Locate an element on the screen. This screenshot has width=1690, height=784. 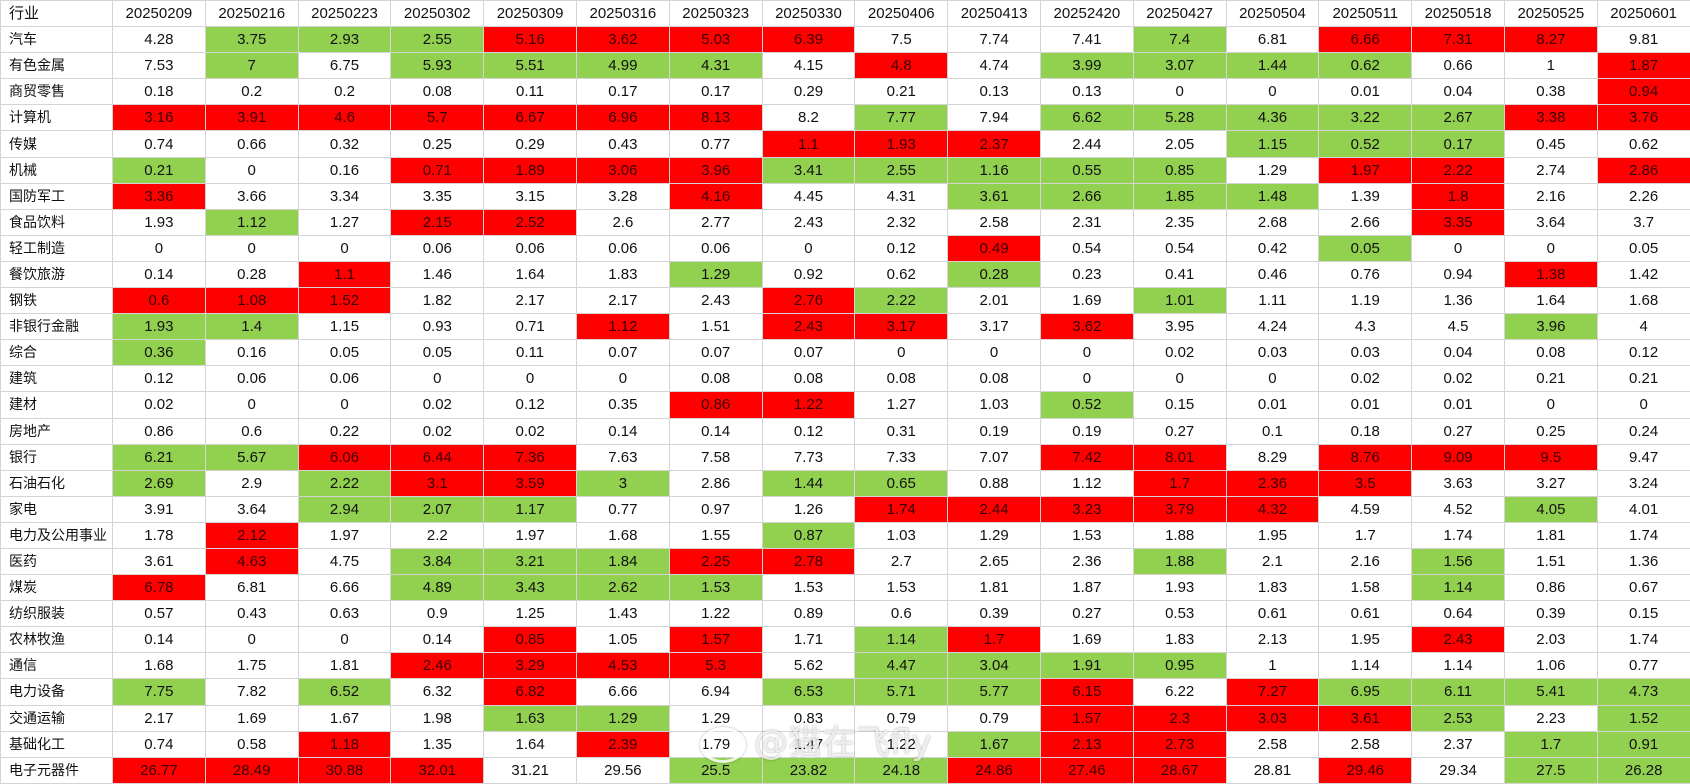
value-cell: 4 is located at coordinates (1643, 327).